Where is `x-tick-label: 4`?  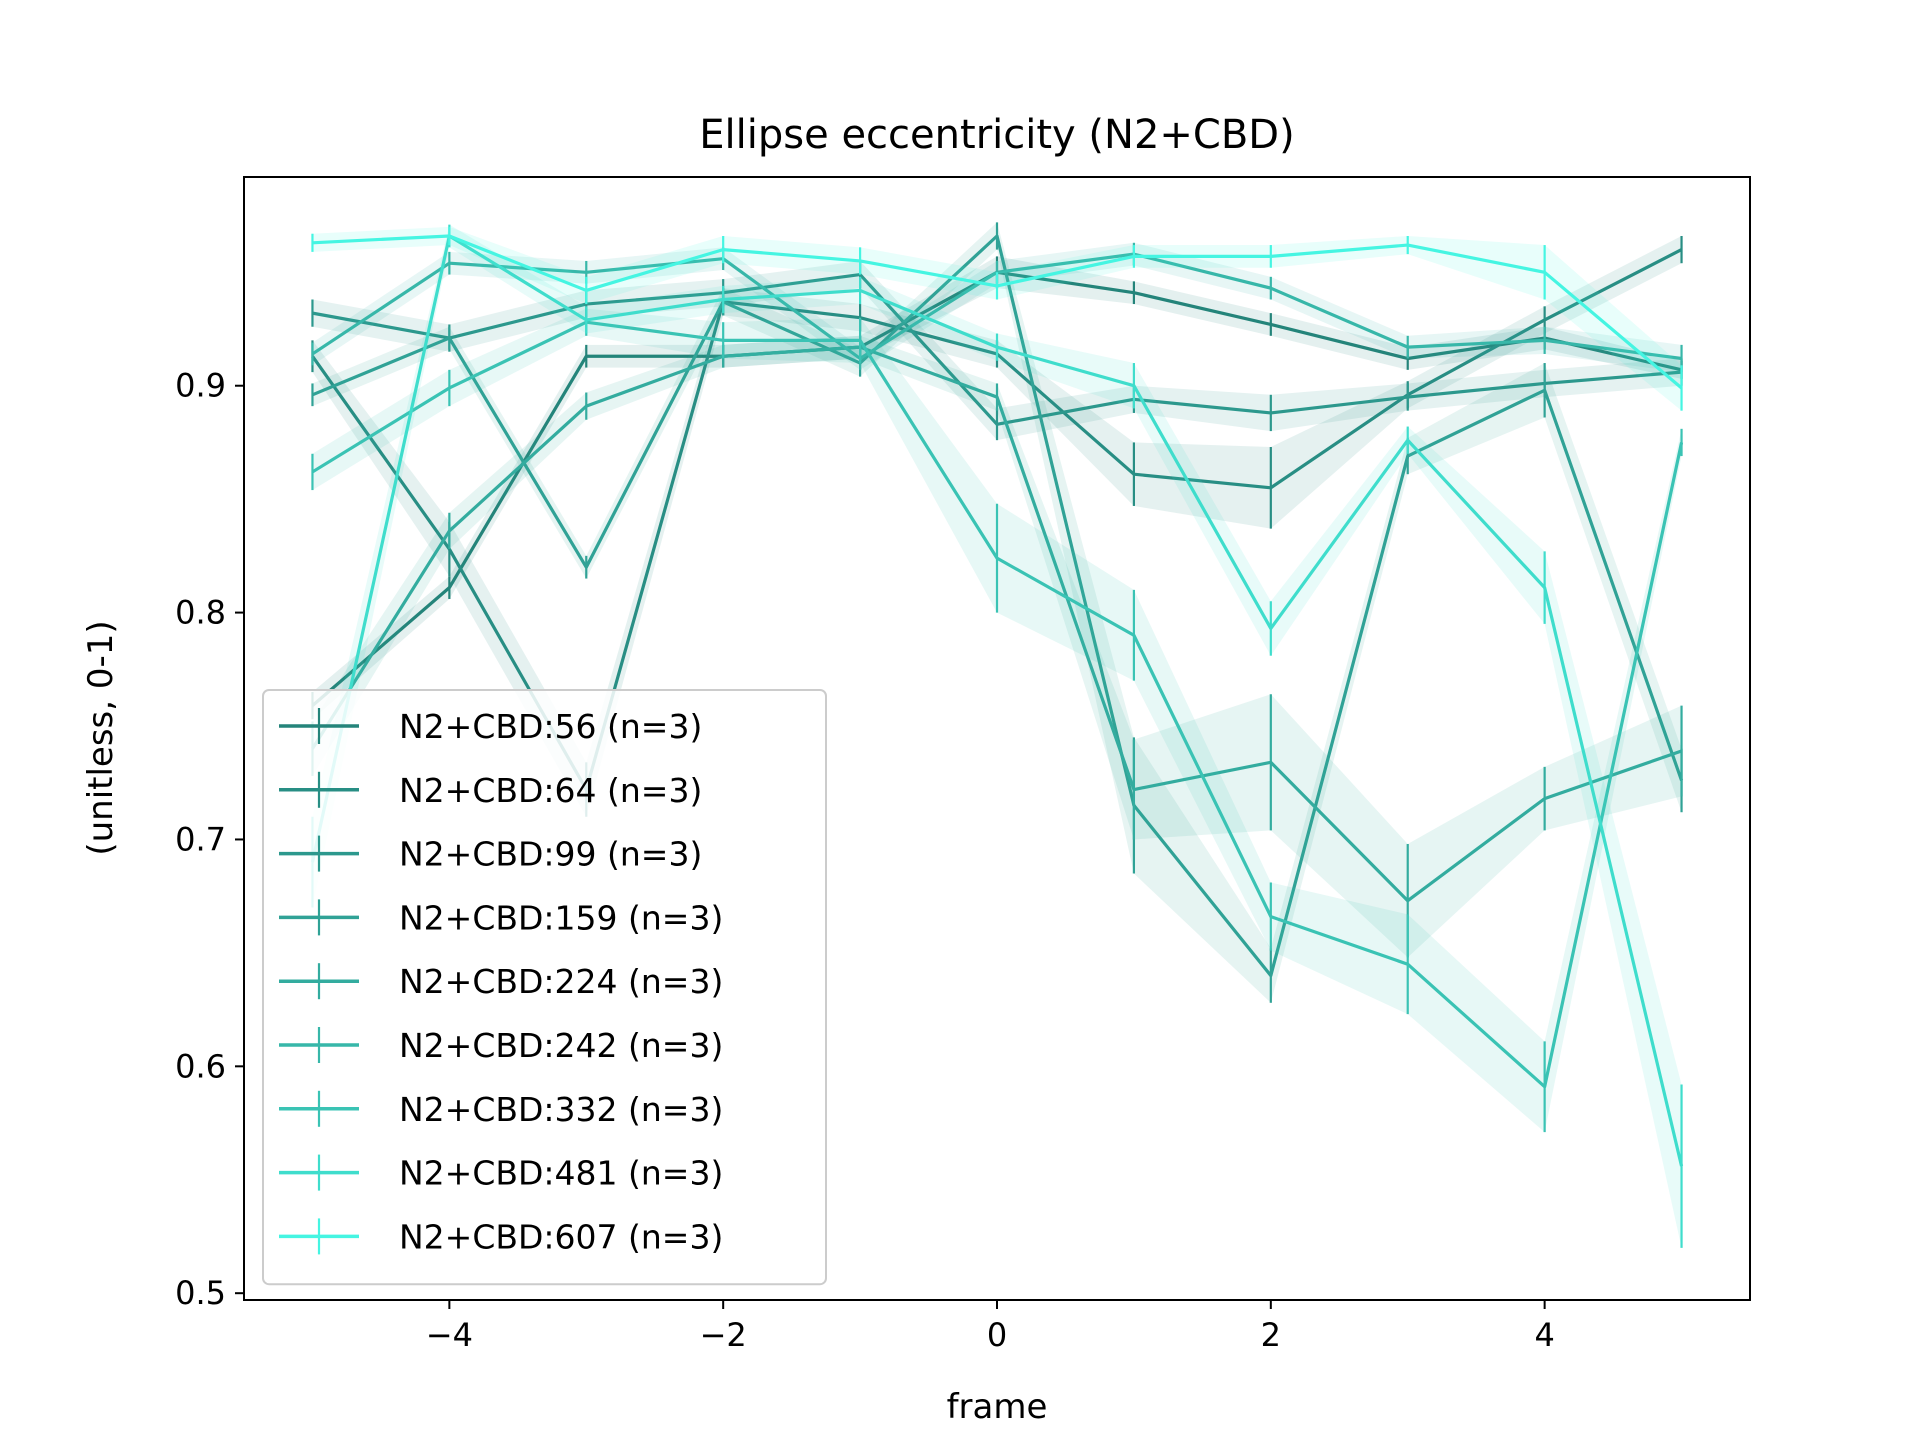
x-tick-label: 4 is located at coordinates (1544, 1335).